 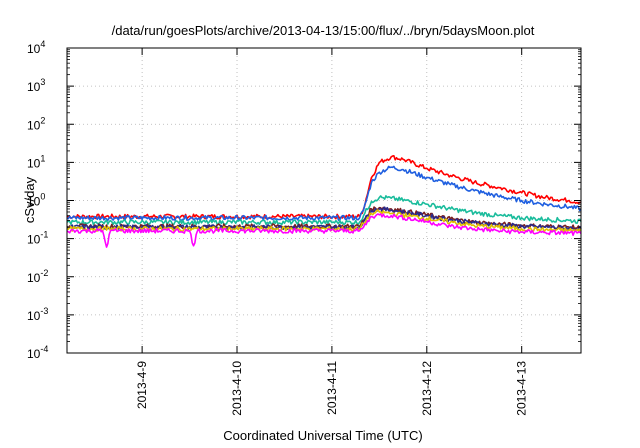 What do you see at coordinates (37, 314) in the screenshot?
I see `y-tick-label: 10⁻³` at bounding box center [37, 314].